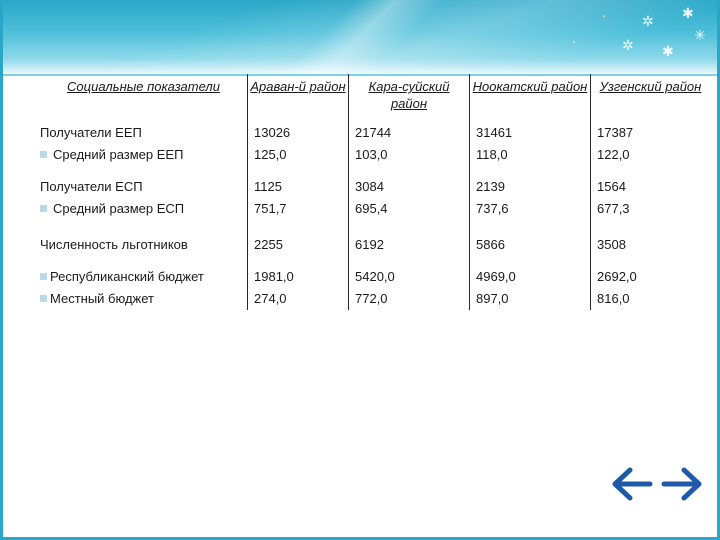 Image resolution: width=720 pixels, height=540 pixels. What do you see at coordinates (298, 98) in the screenshot?
I see `header-aravan-district: Араван-й район` at bounding box center [298, 98].